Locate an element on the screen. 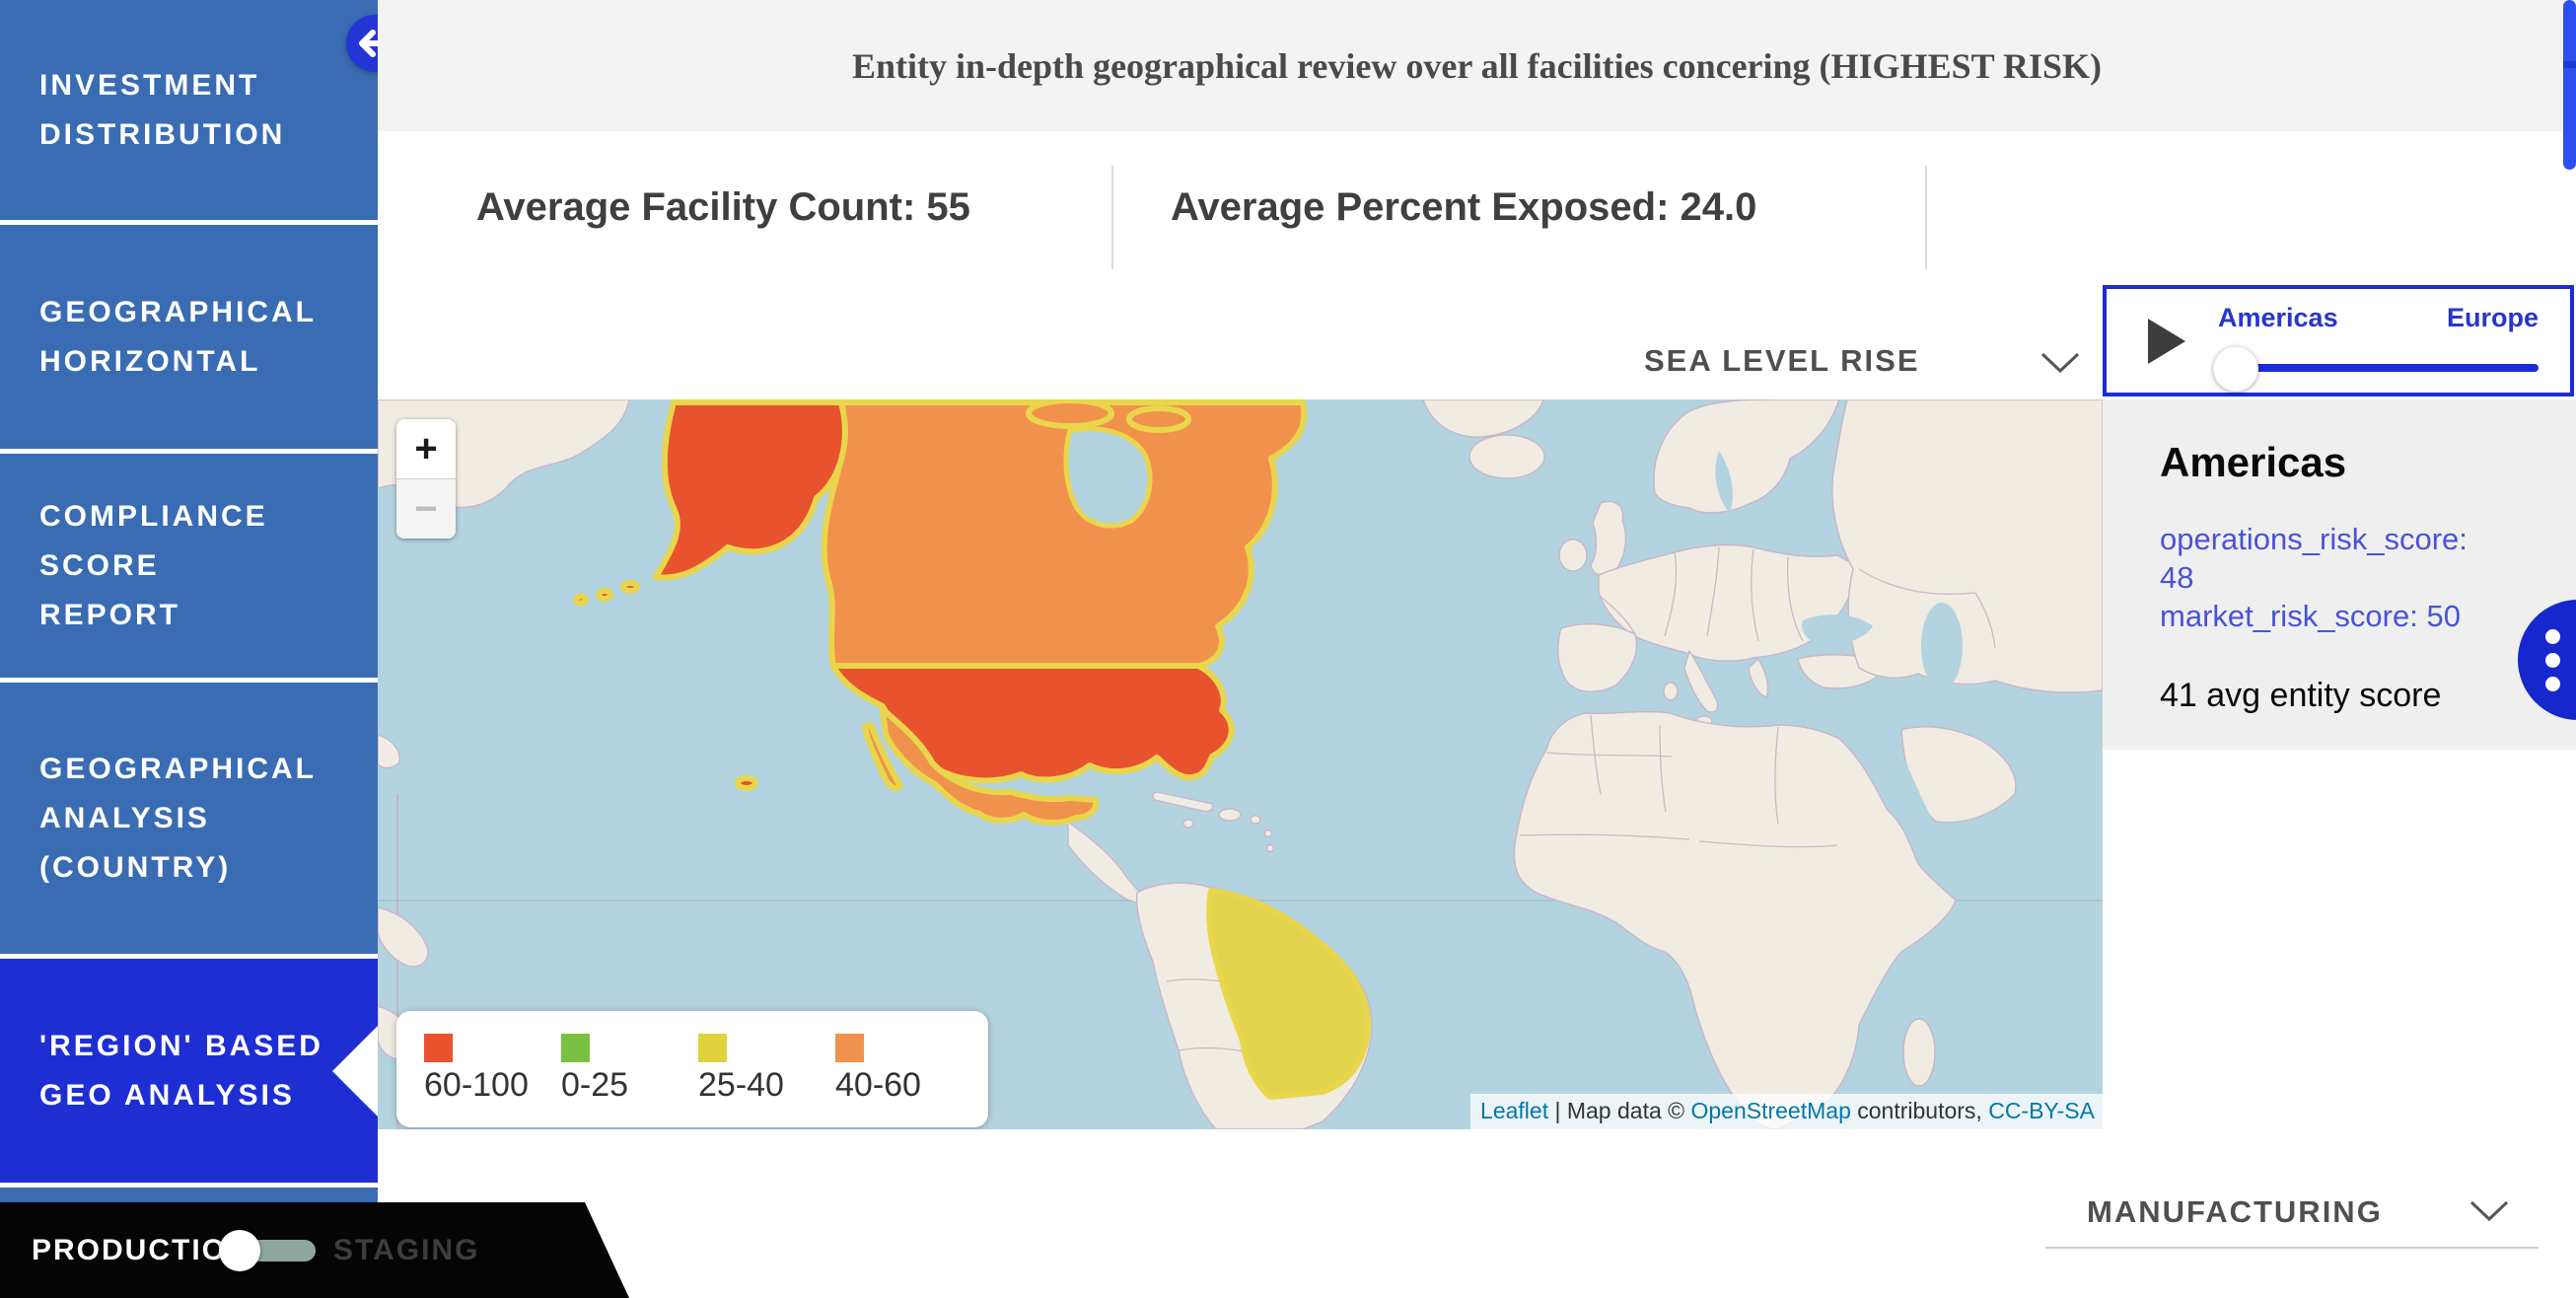  openstreetmap-link: OpenStreetMap is located at coordinates (1770, 1110).